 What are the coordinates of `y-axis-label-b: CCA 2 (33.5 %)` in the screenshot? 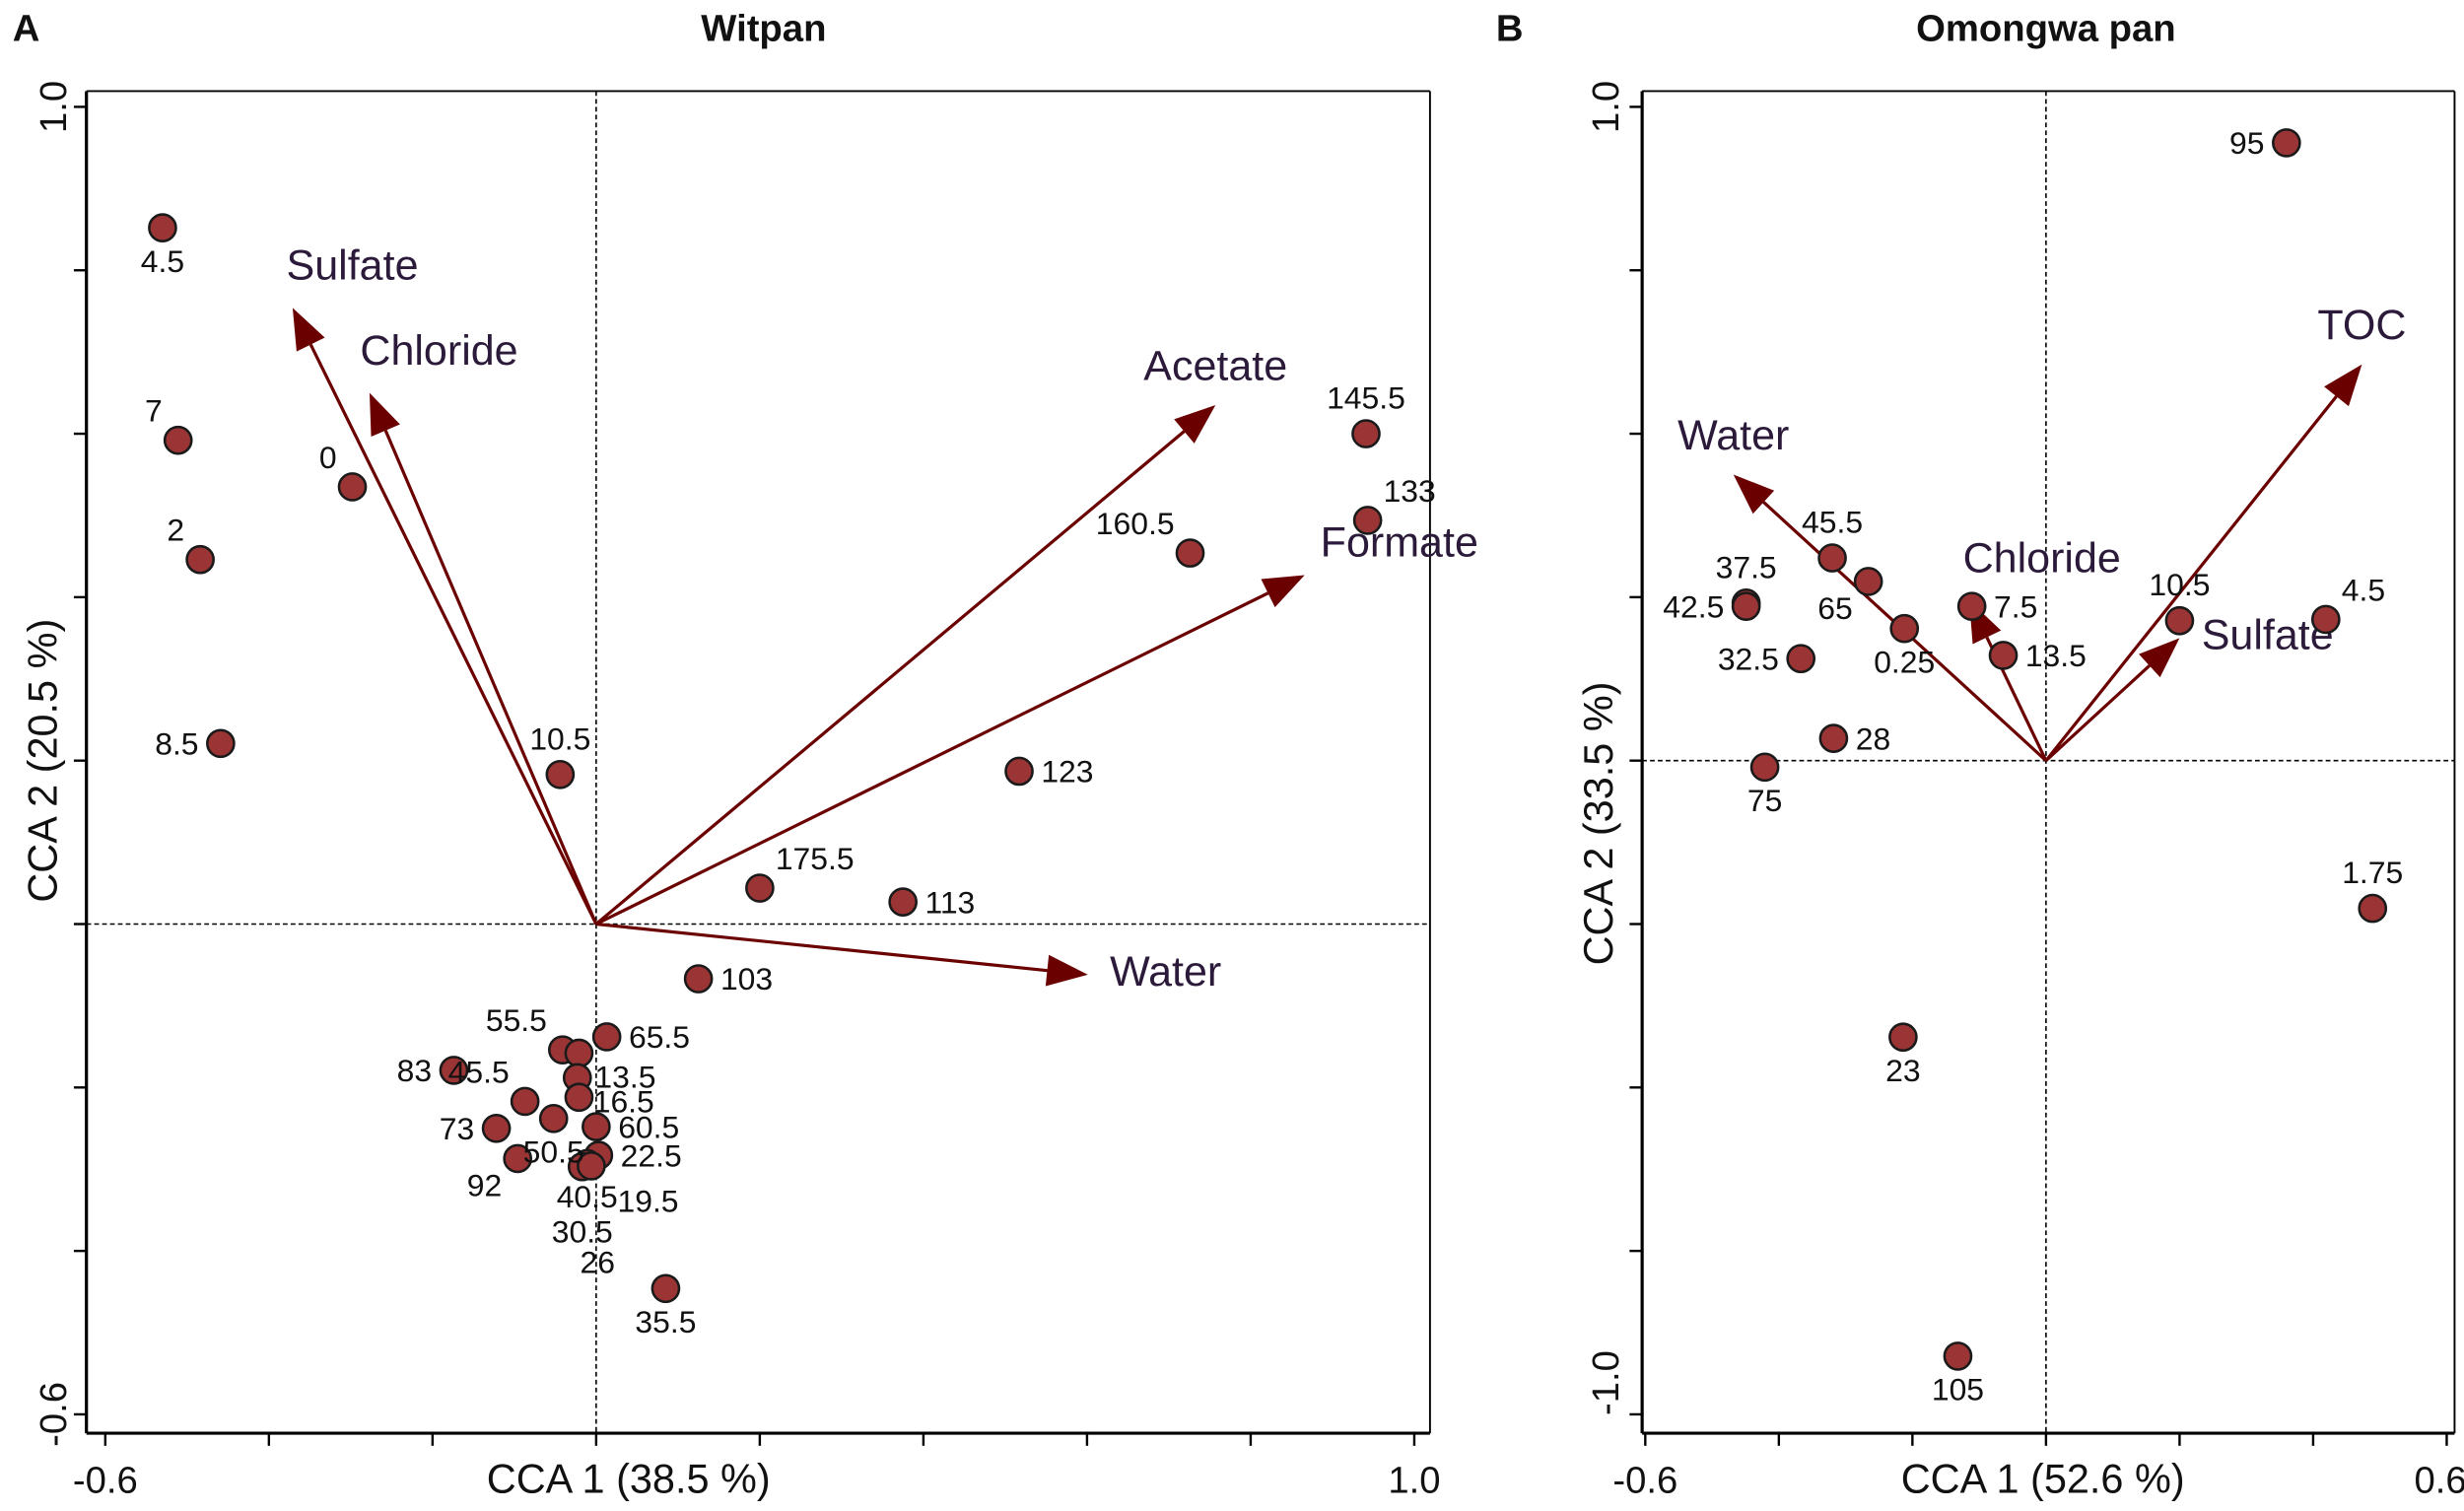 It's located at (1598, 824).